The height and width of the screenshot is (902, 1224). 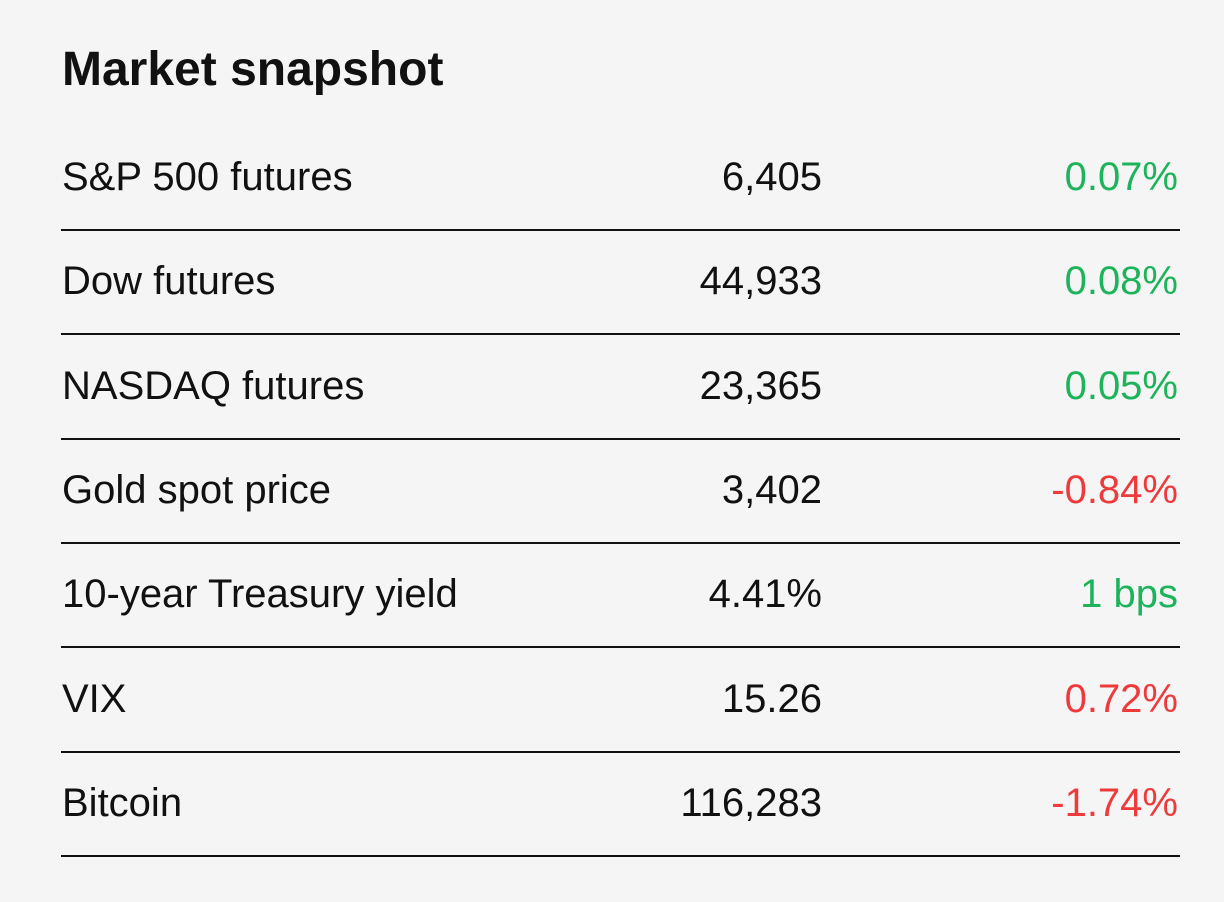 What do you see at coordinates (197, 489) in the screenshot?
I see `row-name: Gold spot price` at bounding box center [197, 489].